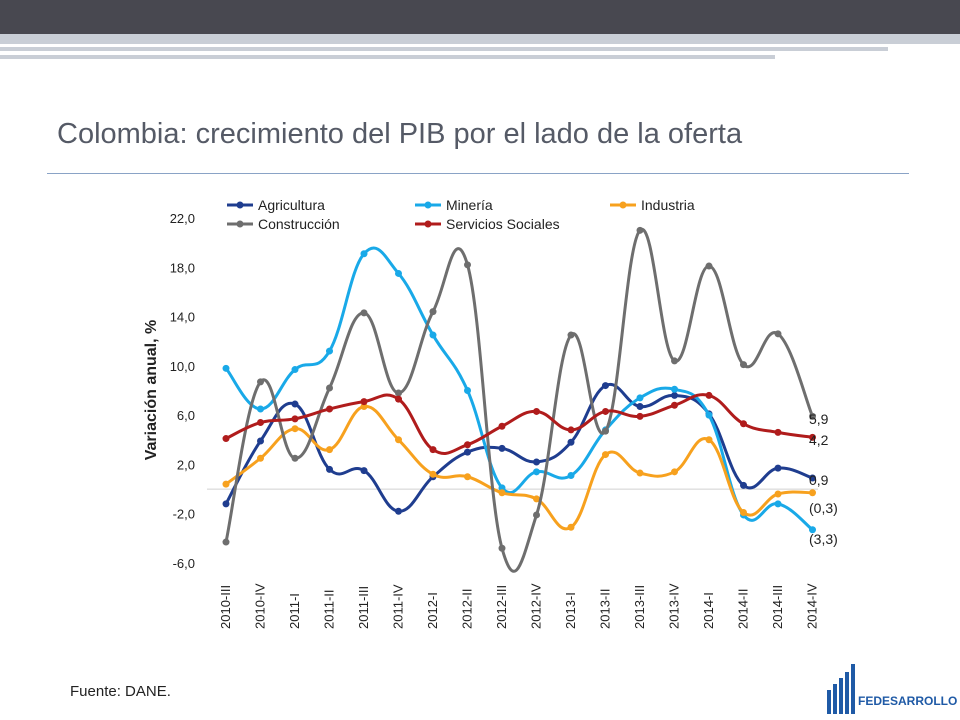 The height and width of the screenshot is (720, 960). Describe the element at coordinates (428, 205) in the screenshot. I see `legend-marker-mineria` at that location.